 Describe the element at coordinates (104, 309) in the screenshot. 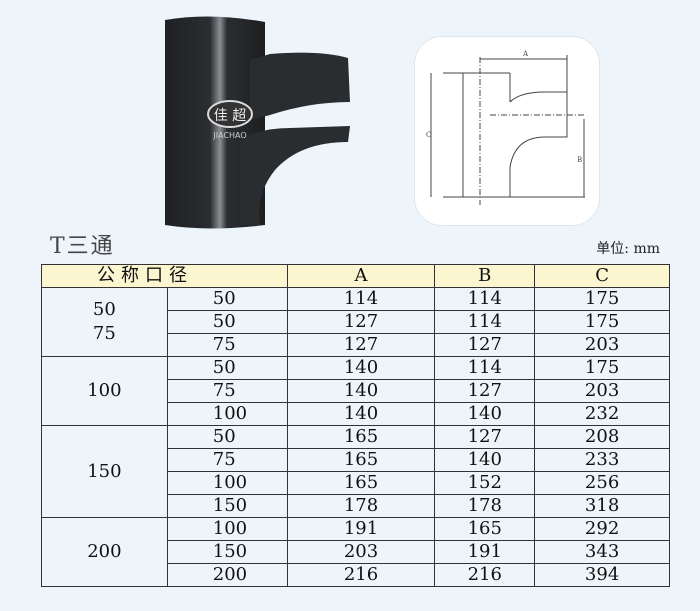

I see `nominal-size: 50` at that location.